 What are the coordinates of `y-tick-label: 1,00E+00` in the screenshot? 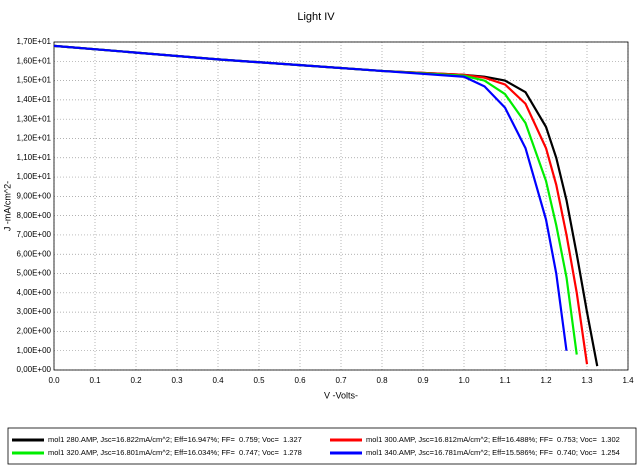 It's located at (34, 350).